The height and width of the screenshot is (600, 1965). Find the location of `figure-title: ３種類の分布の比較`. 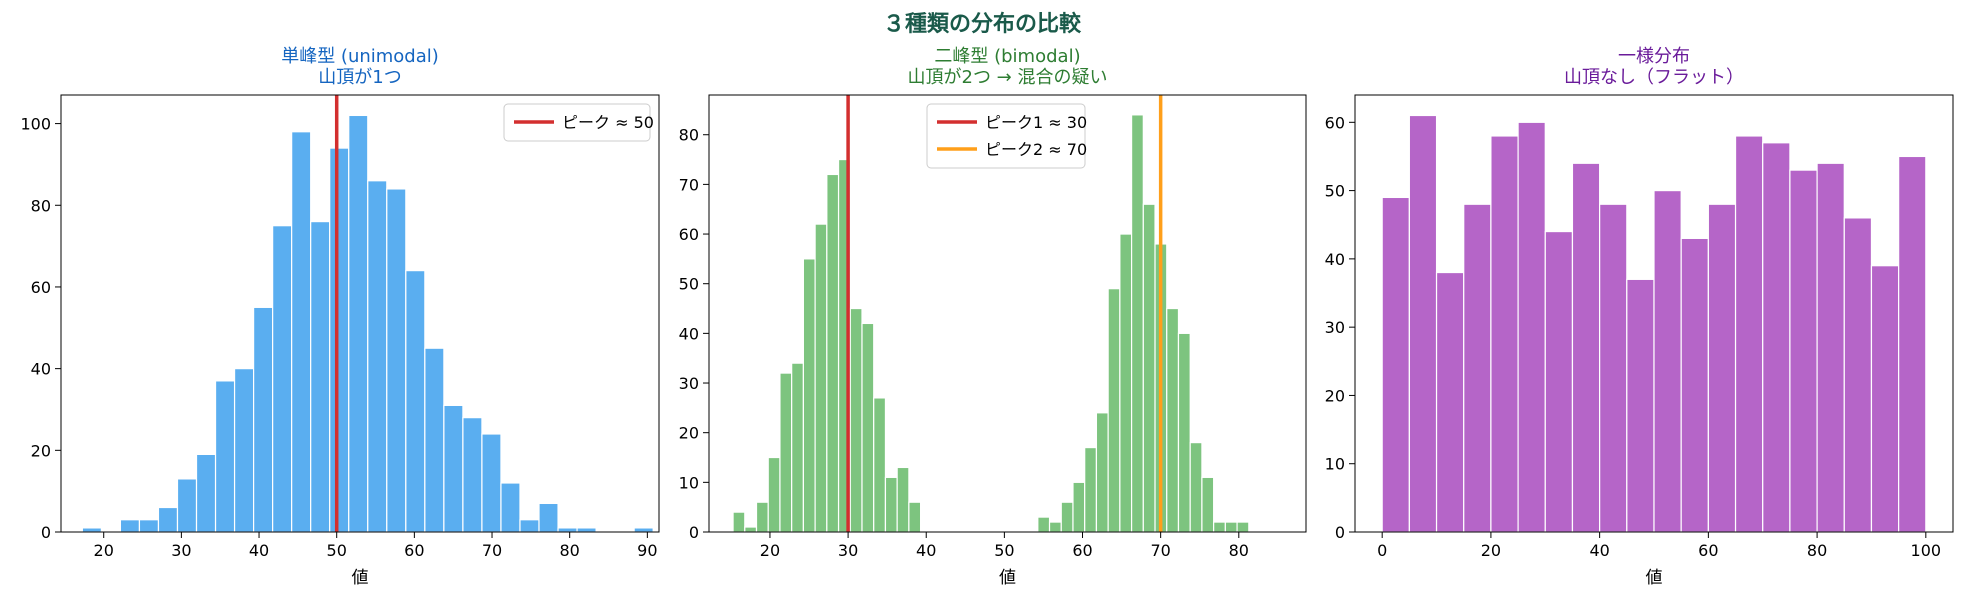

figure-title: ３種類の分布の比較 is located at coordinates (982, 24).